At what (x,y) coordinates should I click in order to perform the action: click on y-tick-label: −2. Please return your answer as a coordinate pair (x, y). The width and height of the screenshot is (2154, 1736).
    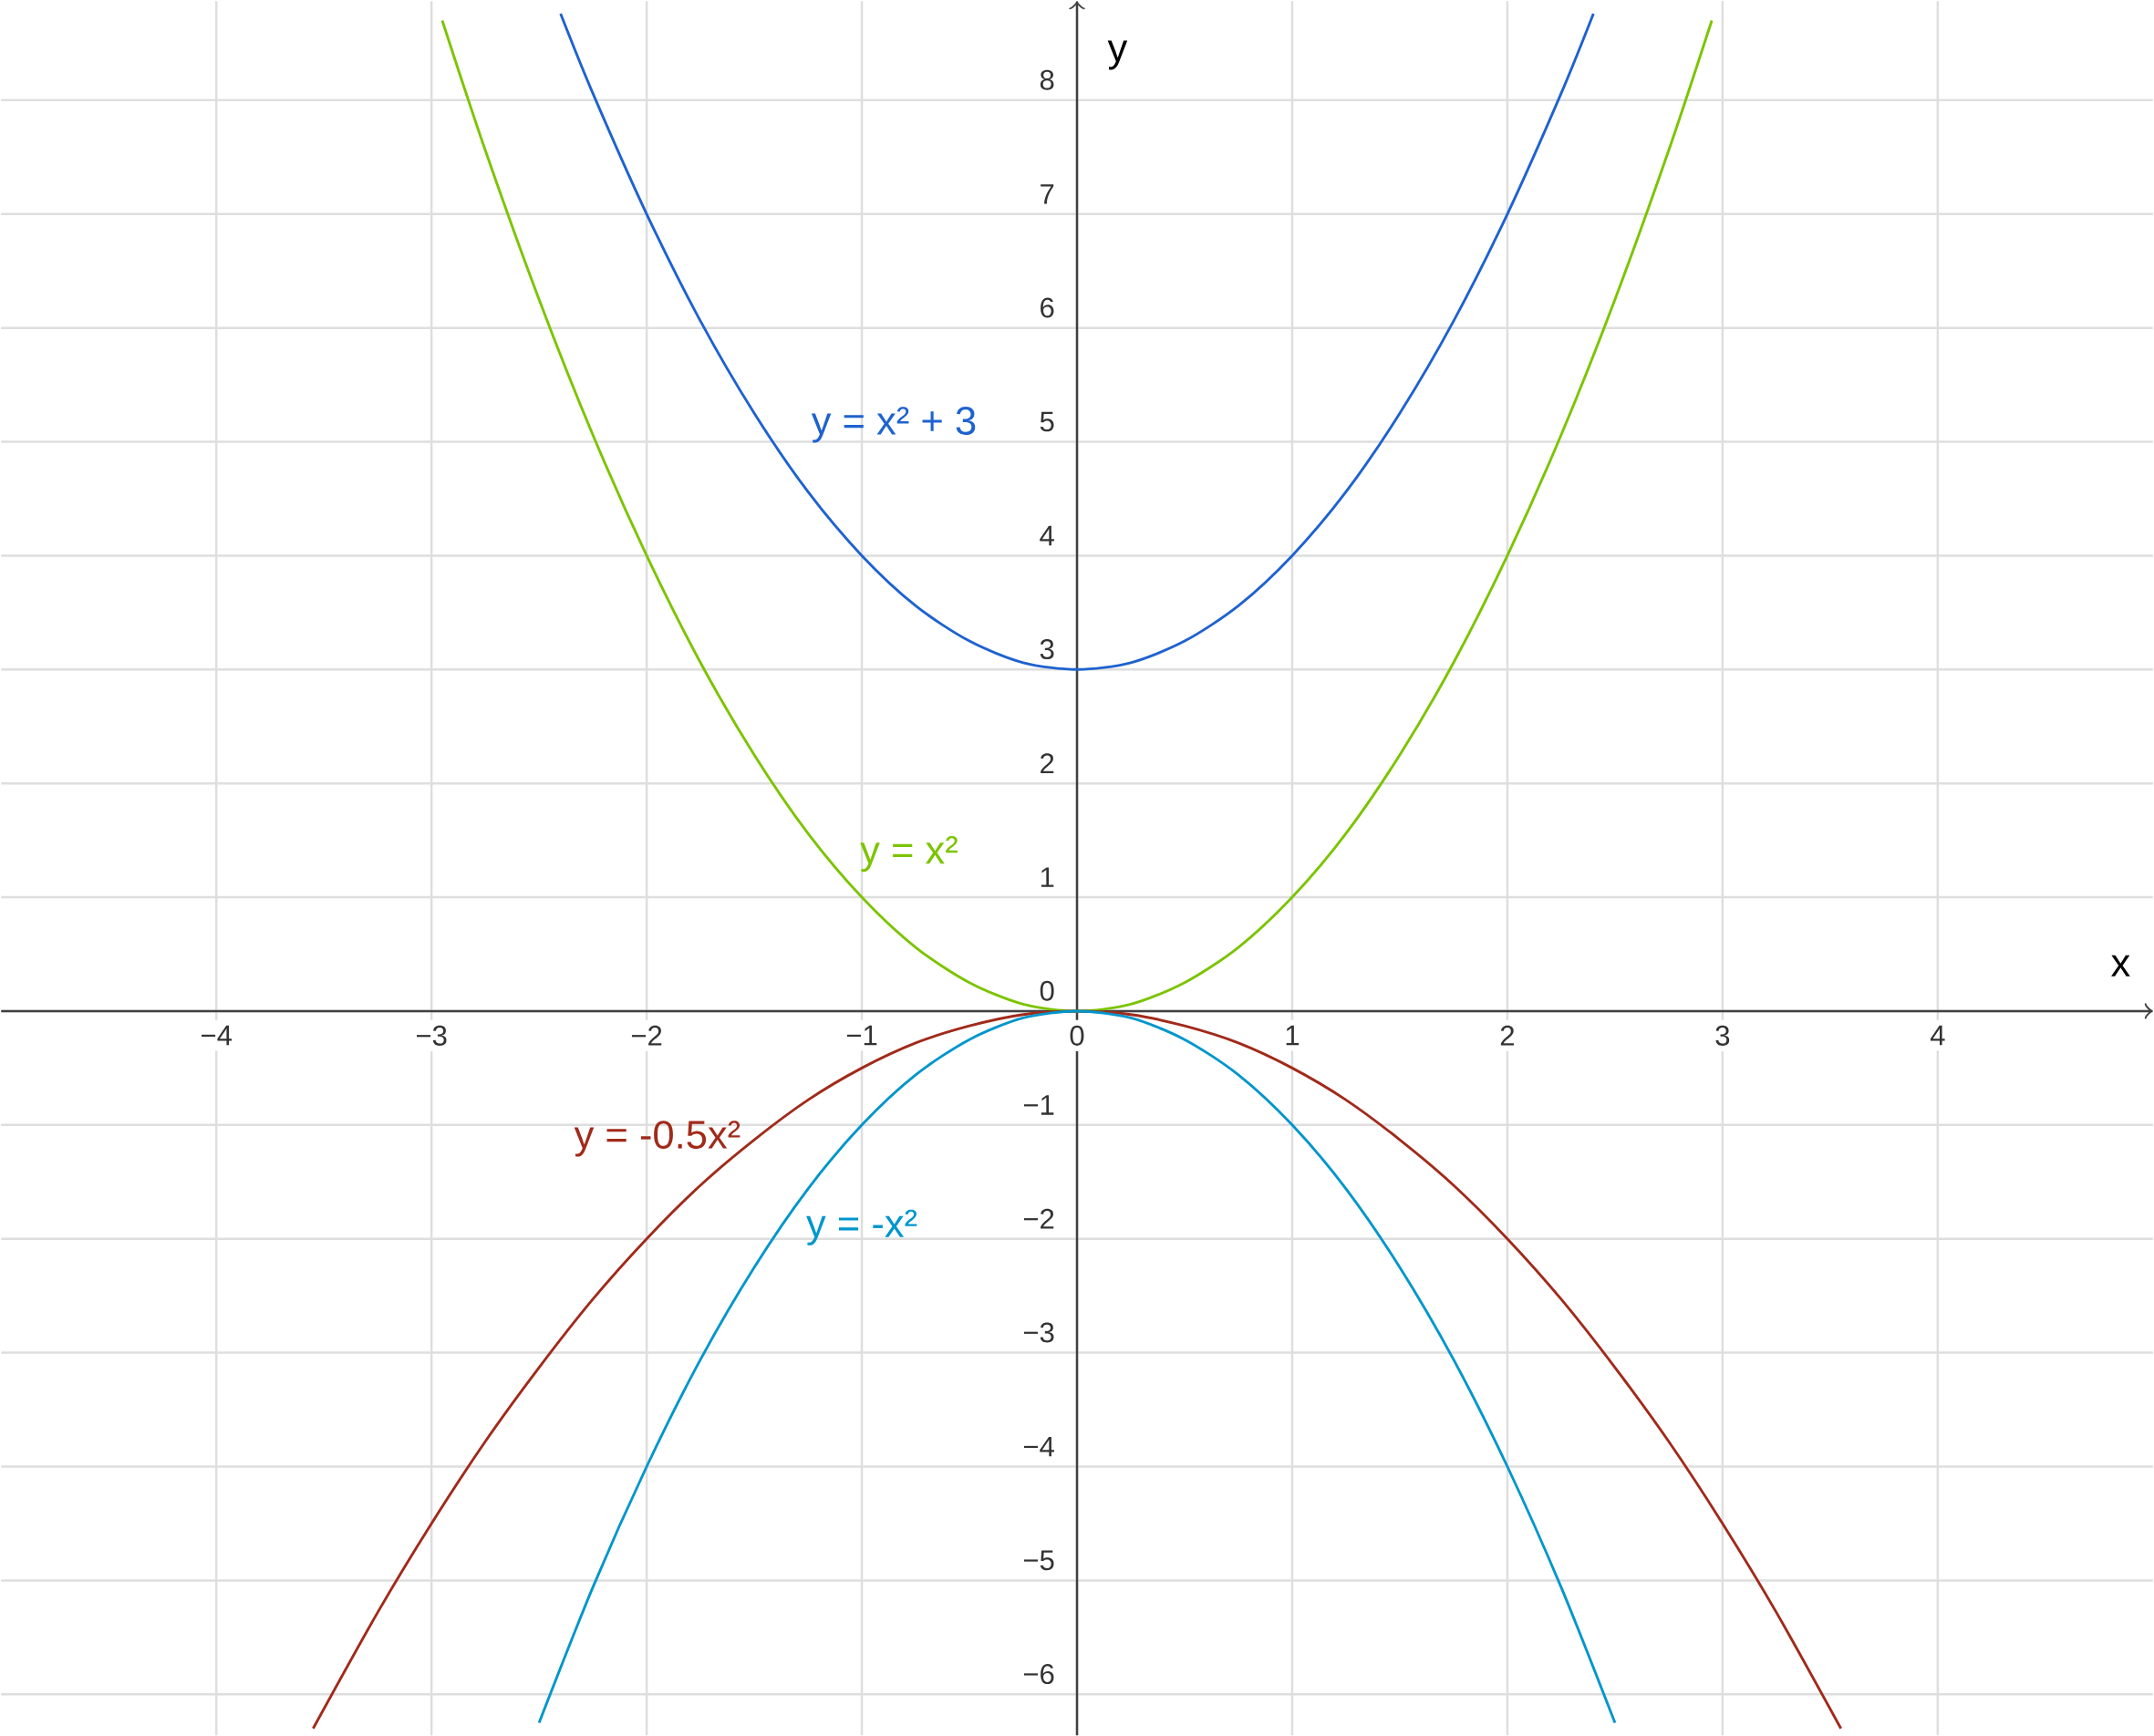
    Looking at the image, I should click on (1038, 1218).